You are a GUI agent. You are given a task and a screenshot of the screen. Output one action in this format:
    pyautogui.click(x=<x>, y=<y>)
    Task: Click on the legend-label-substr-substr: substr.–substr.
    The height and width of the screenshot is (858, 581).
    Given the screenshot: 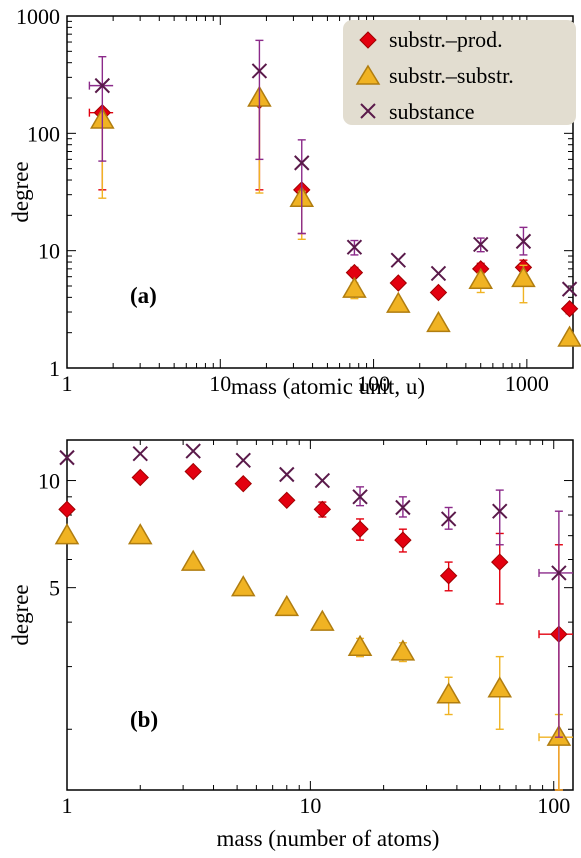 What is the action you would take?
    pyautogui.click(x=451, y=75)
    